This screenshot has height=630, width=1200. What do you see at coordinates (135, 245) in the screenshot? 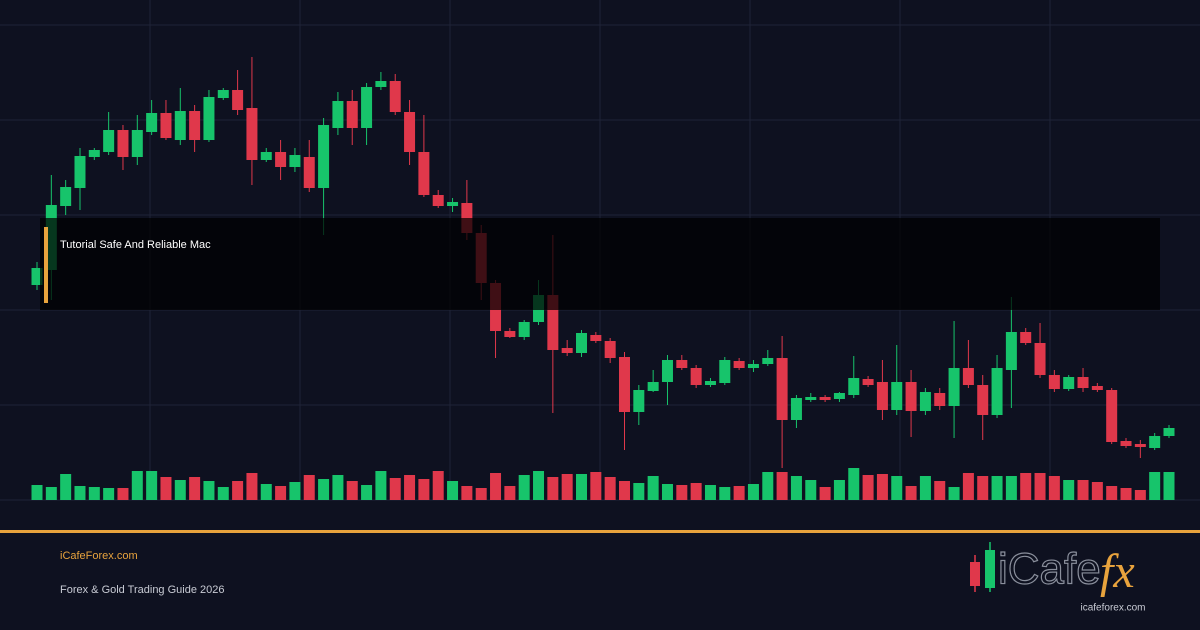
I see `caption: Tutorial Safe And Reliable Mac` at bounding box center [135, 245].